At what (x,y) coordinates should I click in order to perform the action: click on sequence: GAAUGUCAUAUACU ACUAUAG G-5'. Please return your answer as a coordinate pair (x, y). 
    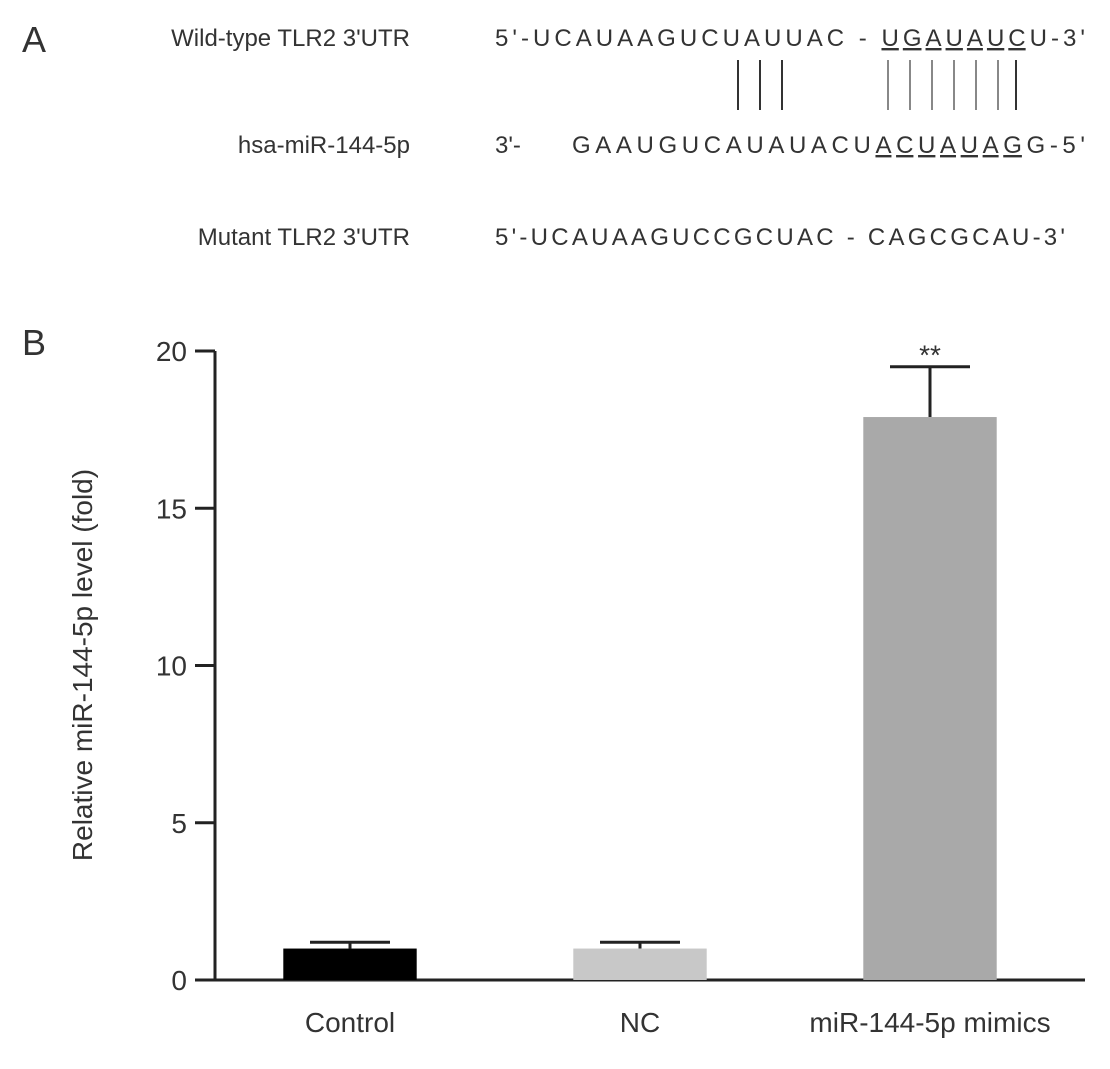
    Looking at the image, I should click on (828, 145).